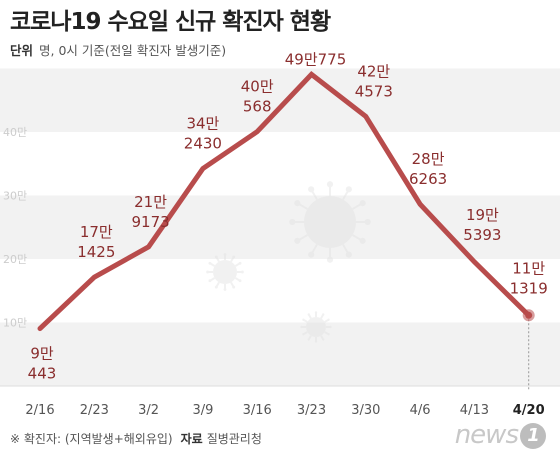 The height and width of the screenshot is (465, 560). What do you see at coordinates (148, 410) in the screenshot?
I see `x-tick-label: 3/2` at bounding box center [148, 410].